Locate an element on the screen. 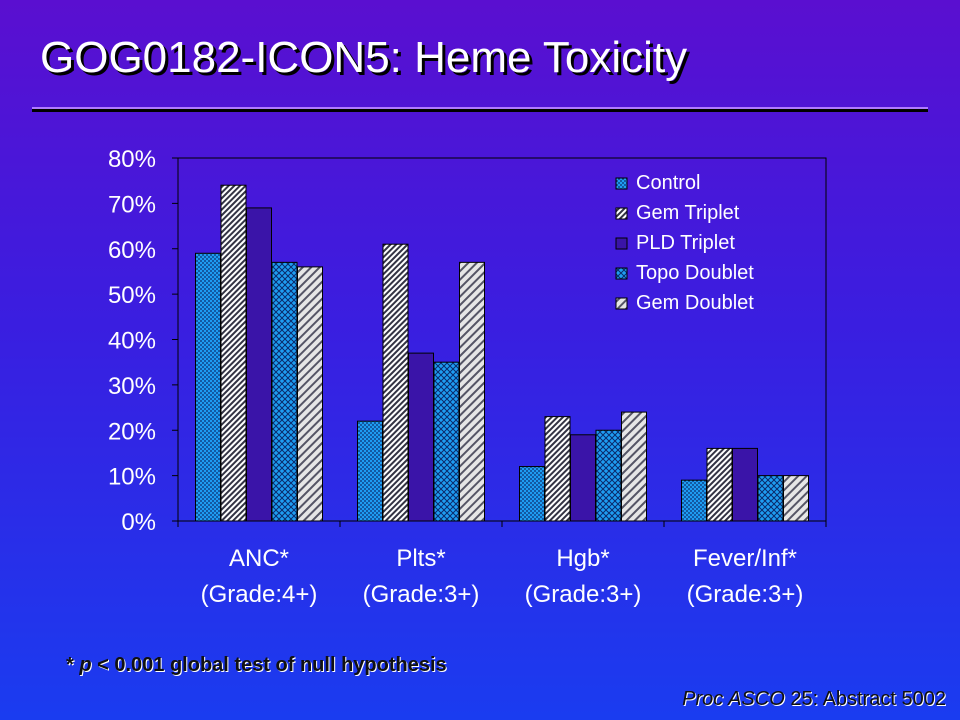 This screenshot has height=720, width=960. y-tick-label: 10% is located at coordinates (132, 477).